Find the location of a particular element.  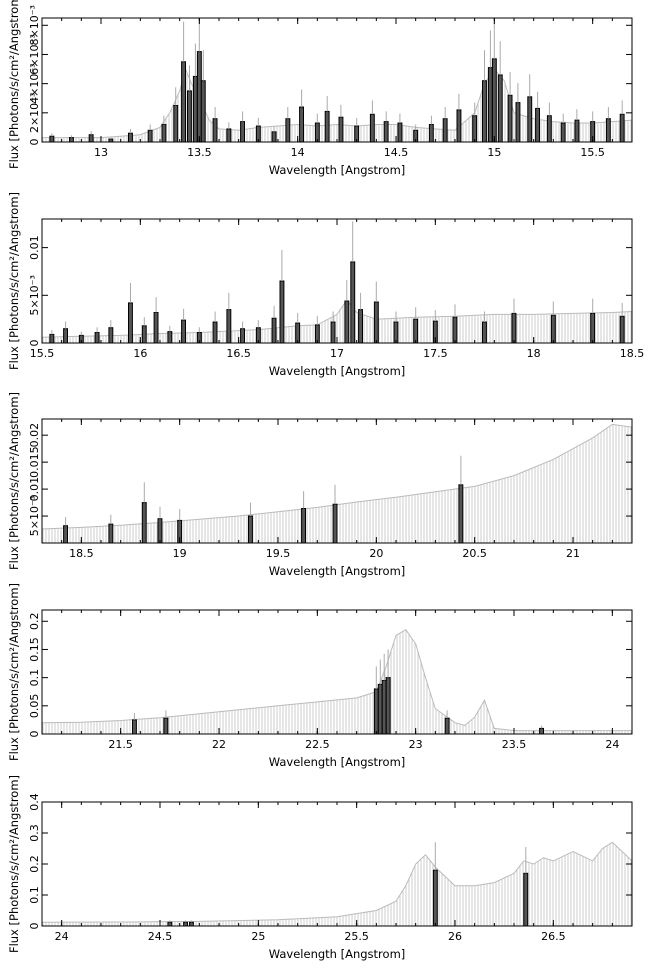

x-tick-label: 21.5 is located at coordinates (120, 744).